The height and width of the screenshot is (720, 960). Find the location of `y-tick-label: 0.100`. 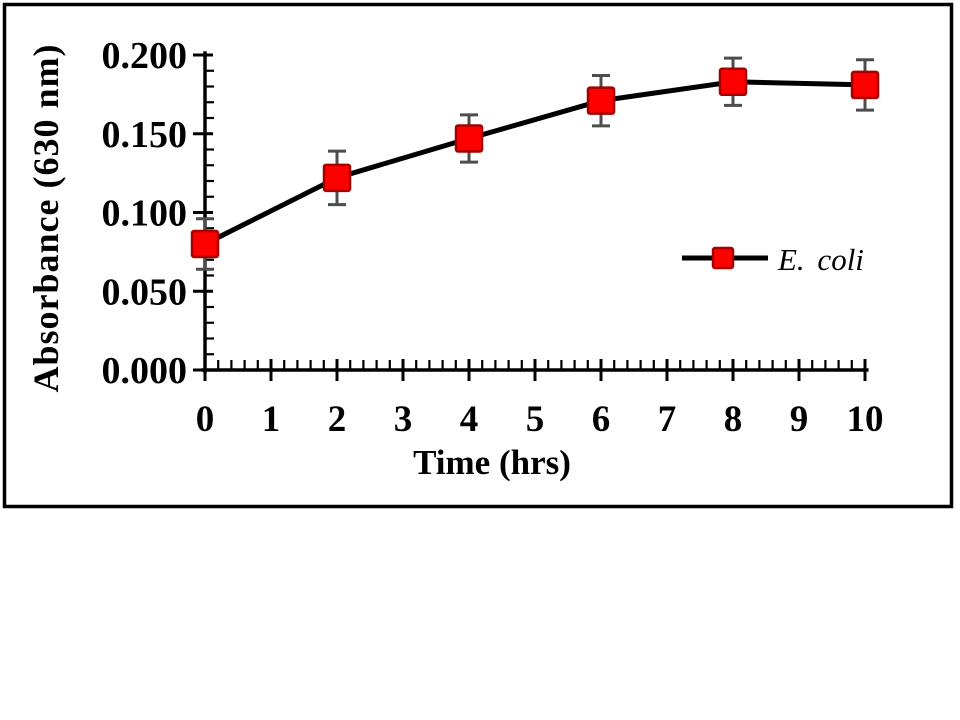

y-tick-label: 0.100 is located at coordinates (145, 214).